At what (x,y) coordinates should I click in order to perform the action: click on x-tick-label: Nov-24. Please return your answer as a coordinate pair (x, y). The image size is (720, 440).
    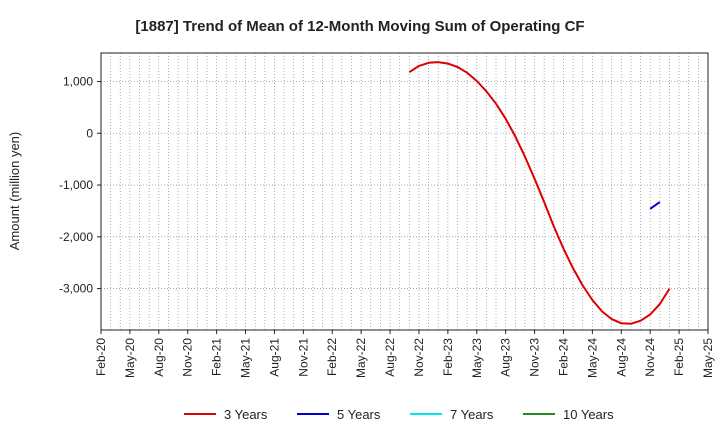
    Looking at the image, I should click on (650, 357).